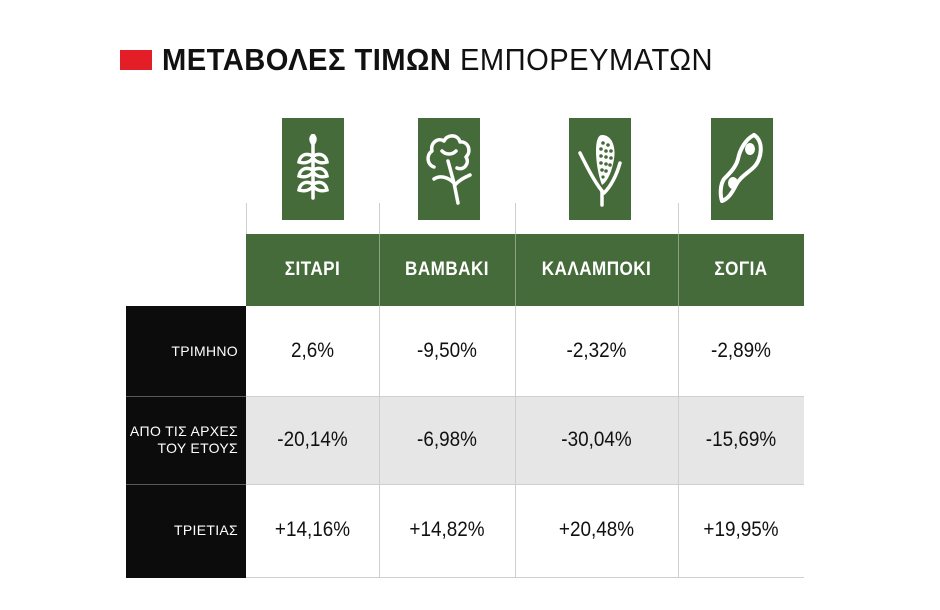 Image resolution: width=940 pixels, height=610 pixels. I want to click on title-accent-square, so click(136, 60).